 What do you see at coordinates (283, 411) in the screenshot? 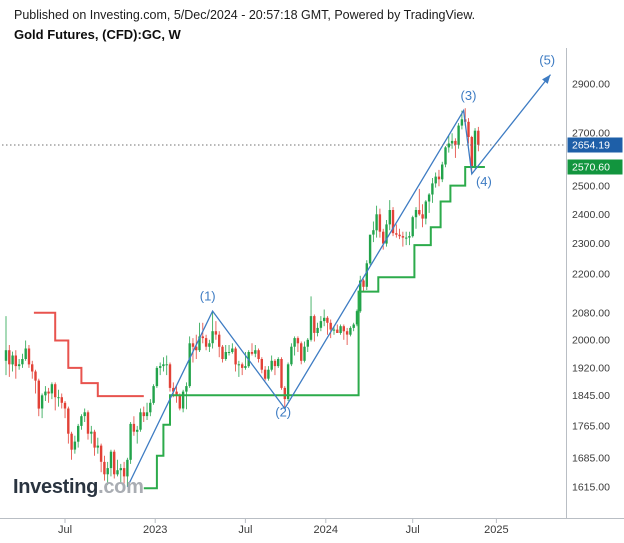
I see `wave-label: (2)` at bounding box center [283, 411].